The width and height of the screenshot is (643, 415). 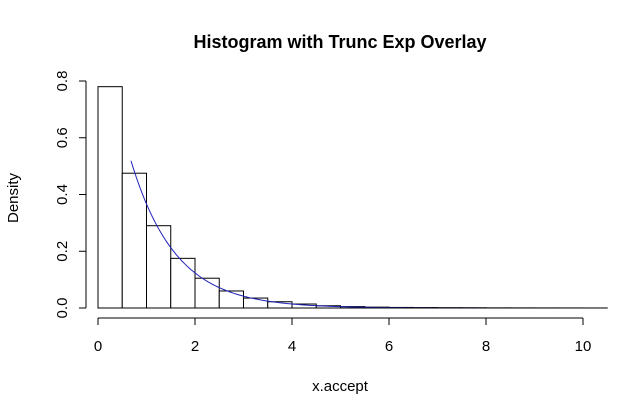 I want to click on x-tick-label-0: 0, so click(x=98, y=346).